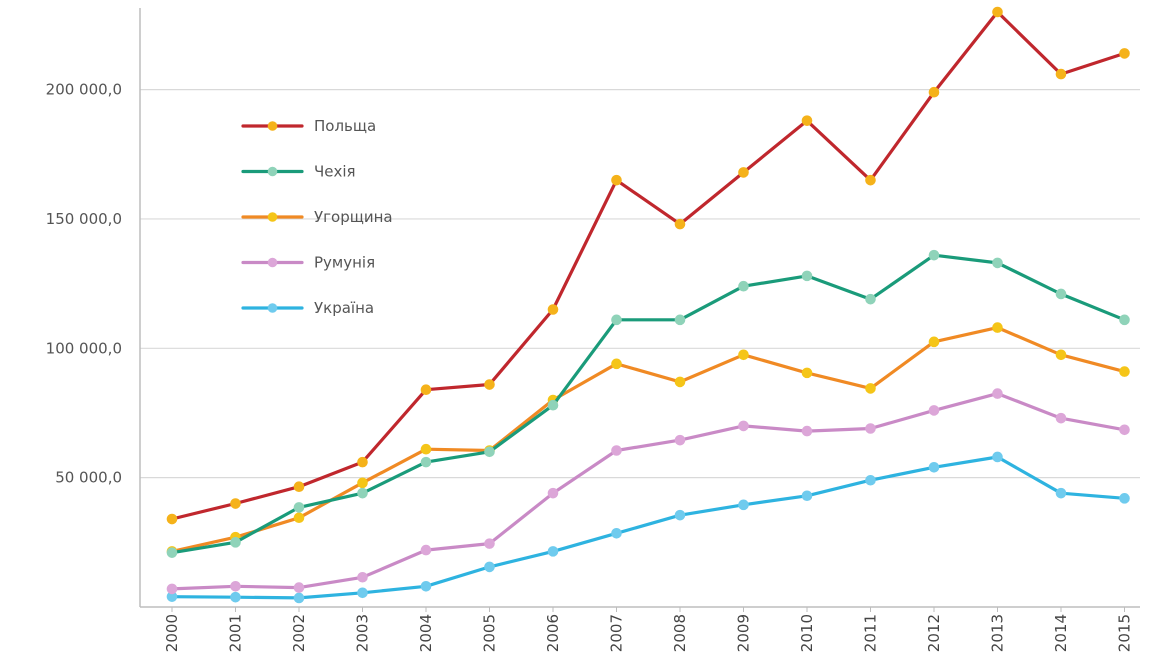 The height and width of the screenshot is (659, 1150). I want to click on x-tick-label: 2014, so click(1061, 633).